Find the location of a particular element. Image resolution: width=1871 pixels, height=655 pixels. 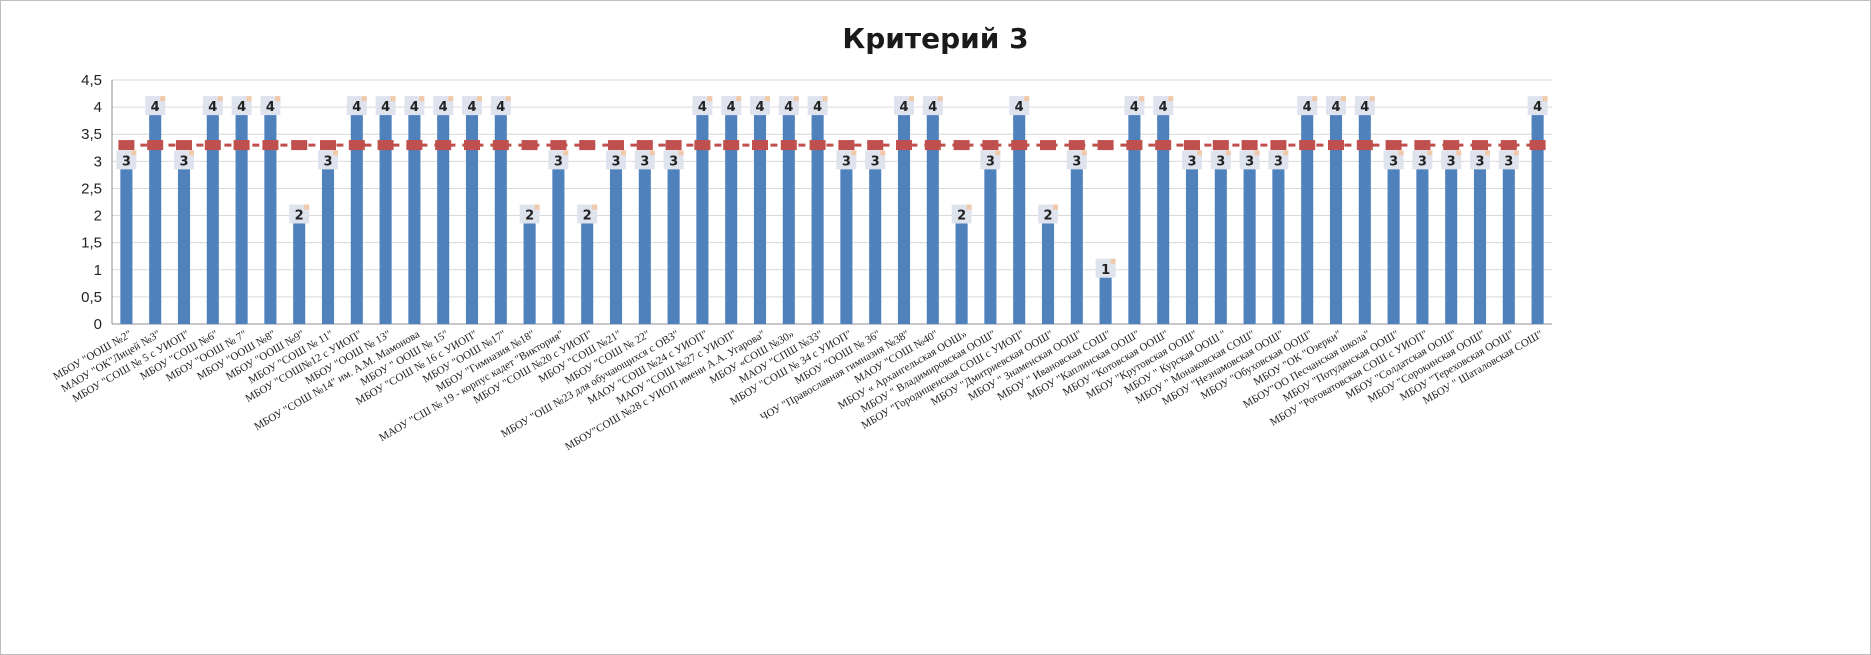

data-label: 1 is located at coordinates (1105, 270).